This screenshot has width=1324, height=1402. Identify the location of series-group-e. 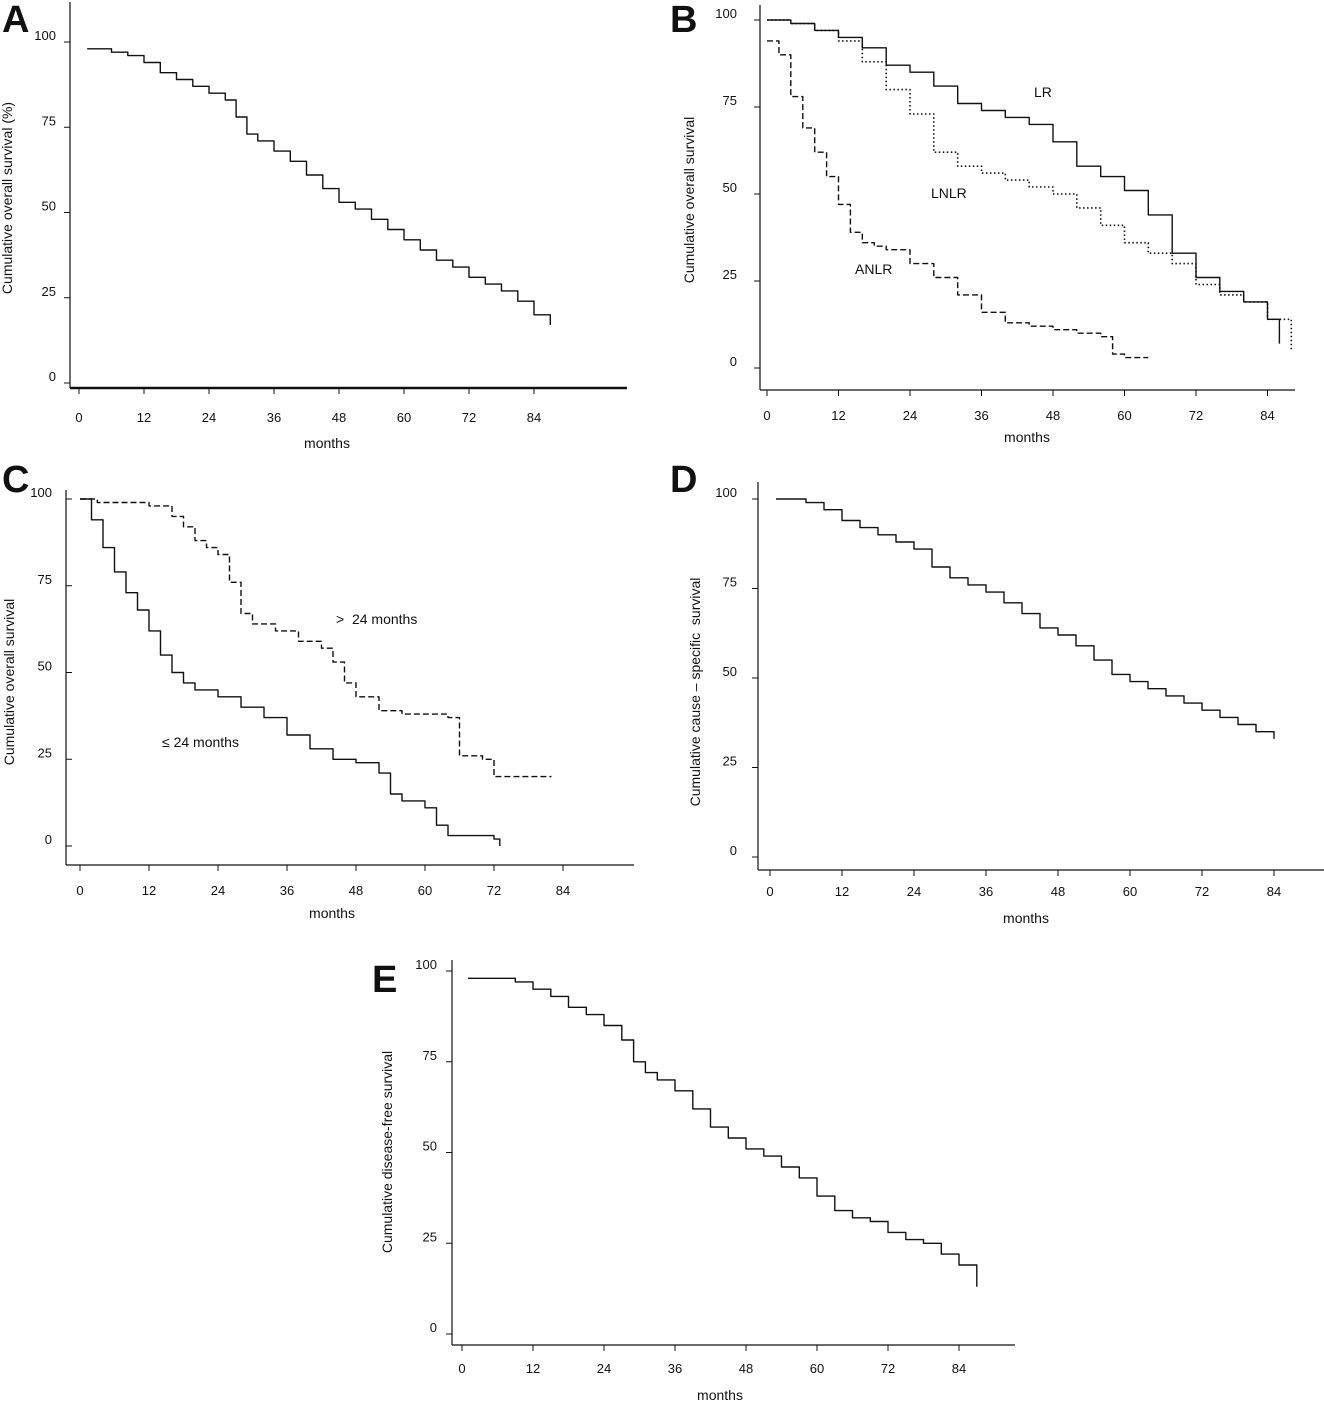
(722, 1132).